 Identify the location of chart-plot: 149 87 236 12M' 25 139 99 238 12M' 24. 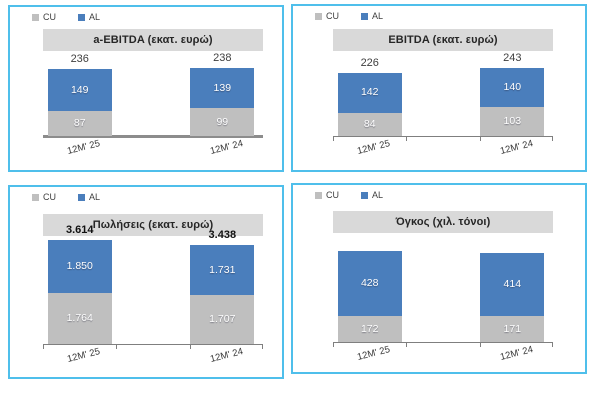
(153, 105).